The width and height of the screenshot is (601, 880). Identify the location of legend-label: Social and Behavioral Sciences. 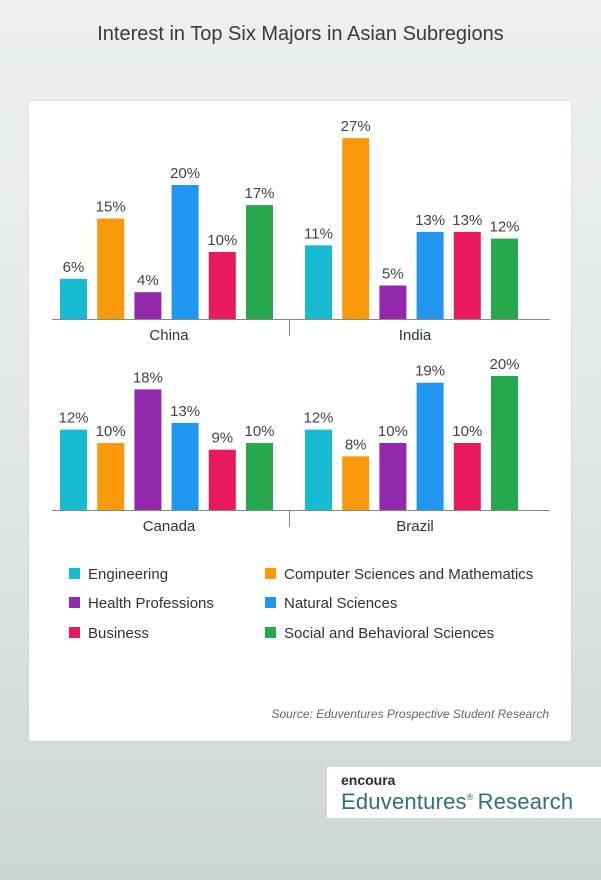
(389, 633).